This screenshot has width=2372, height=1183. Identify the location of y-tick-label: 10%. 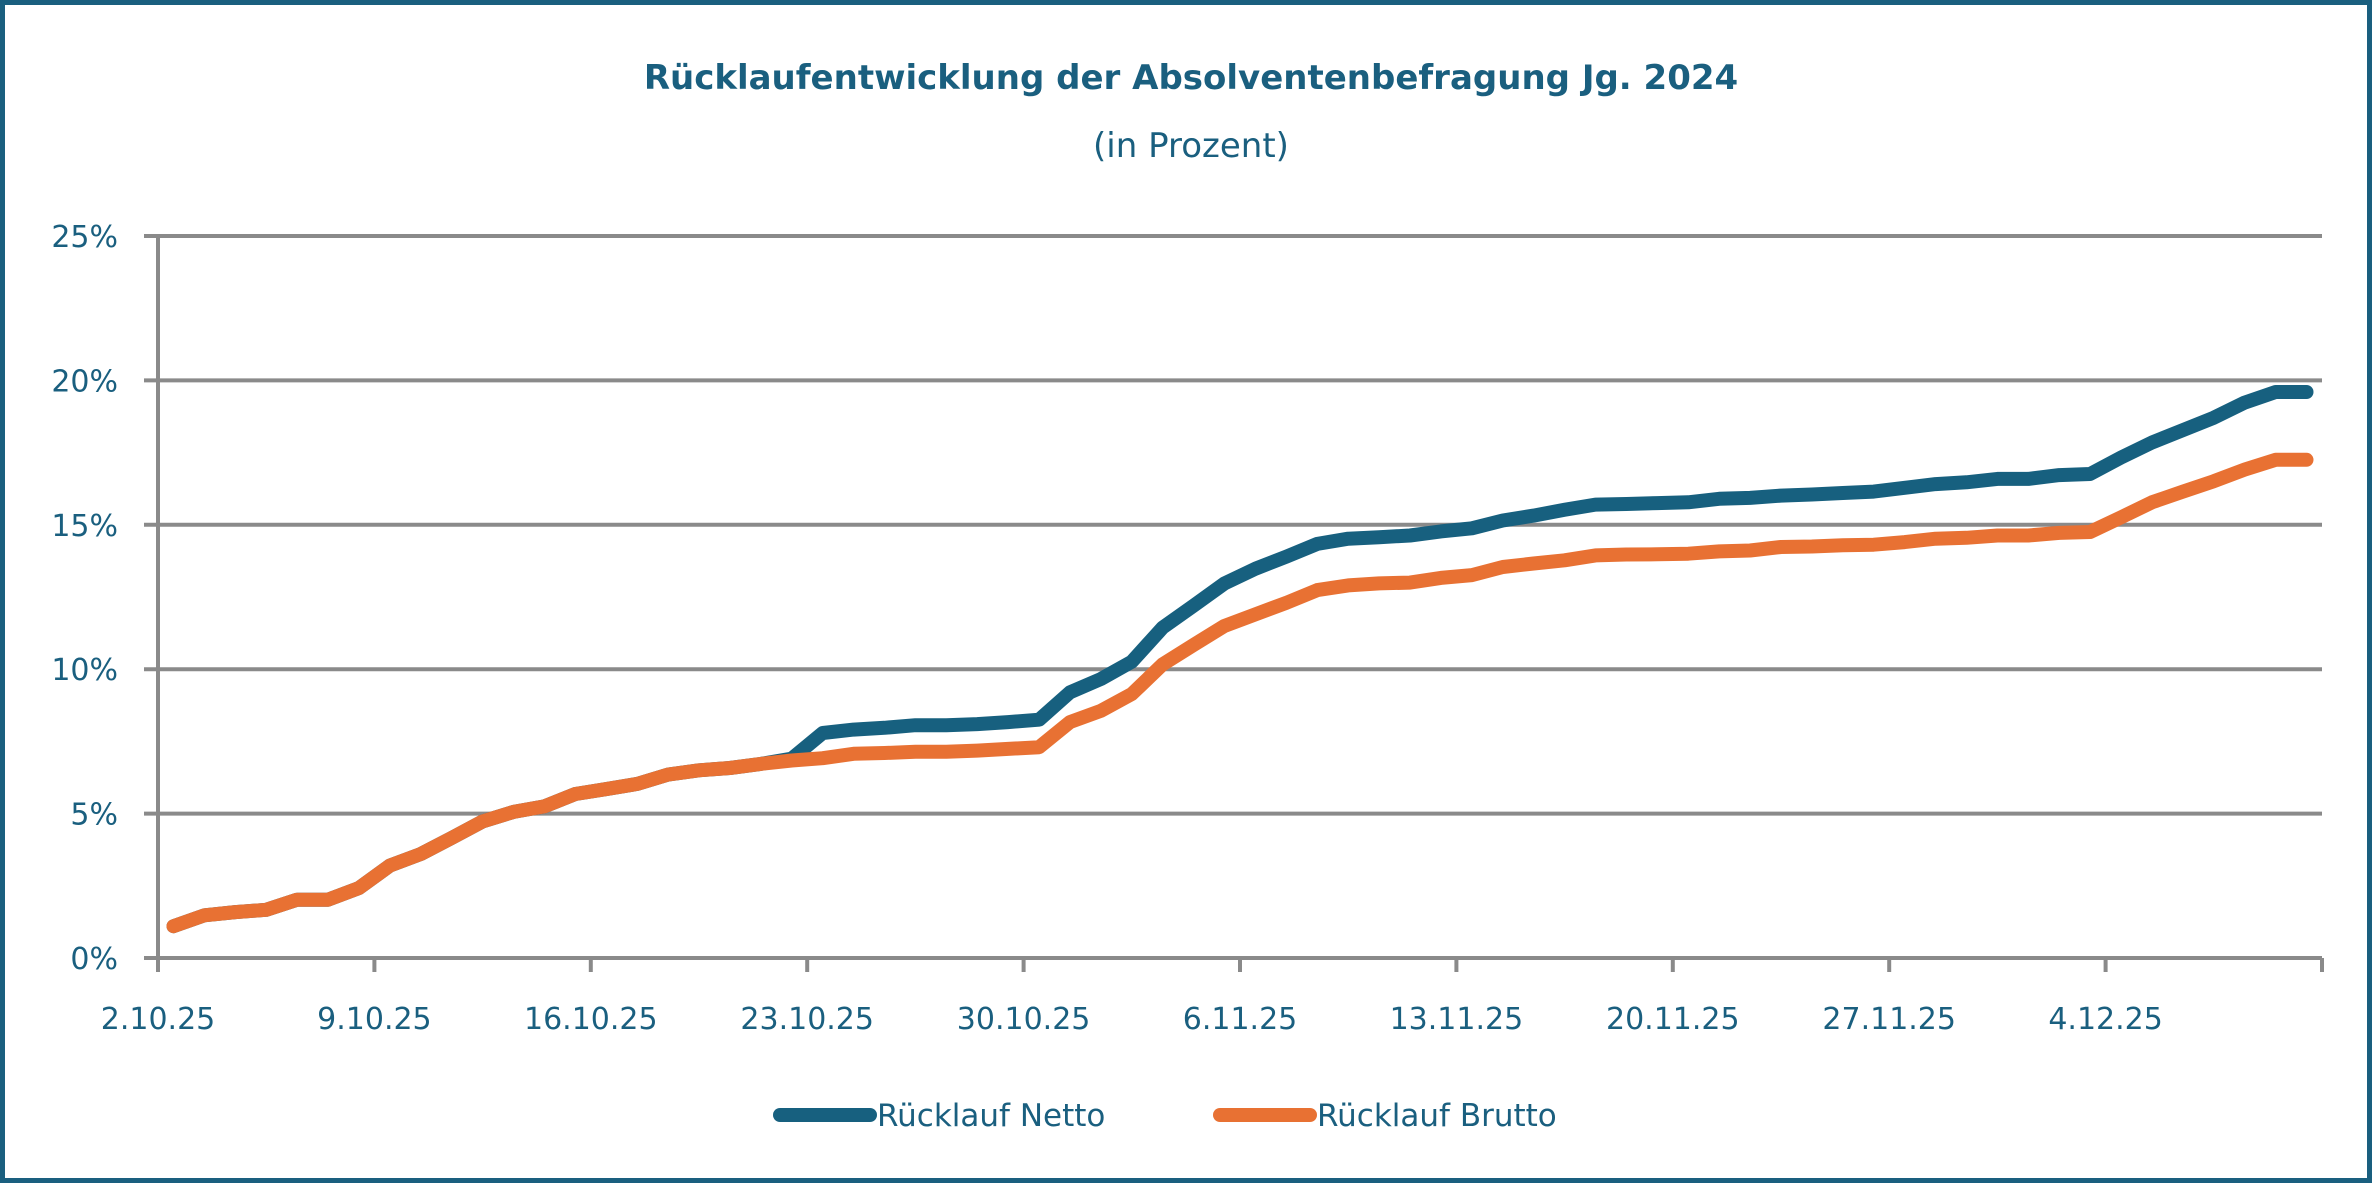
(84, 670).